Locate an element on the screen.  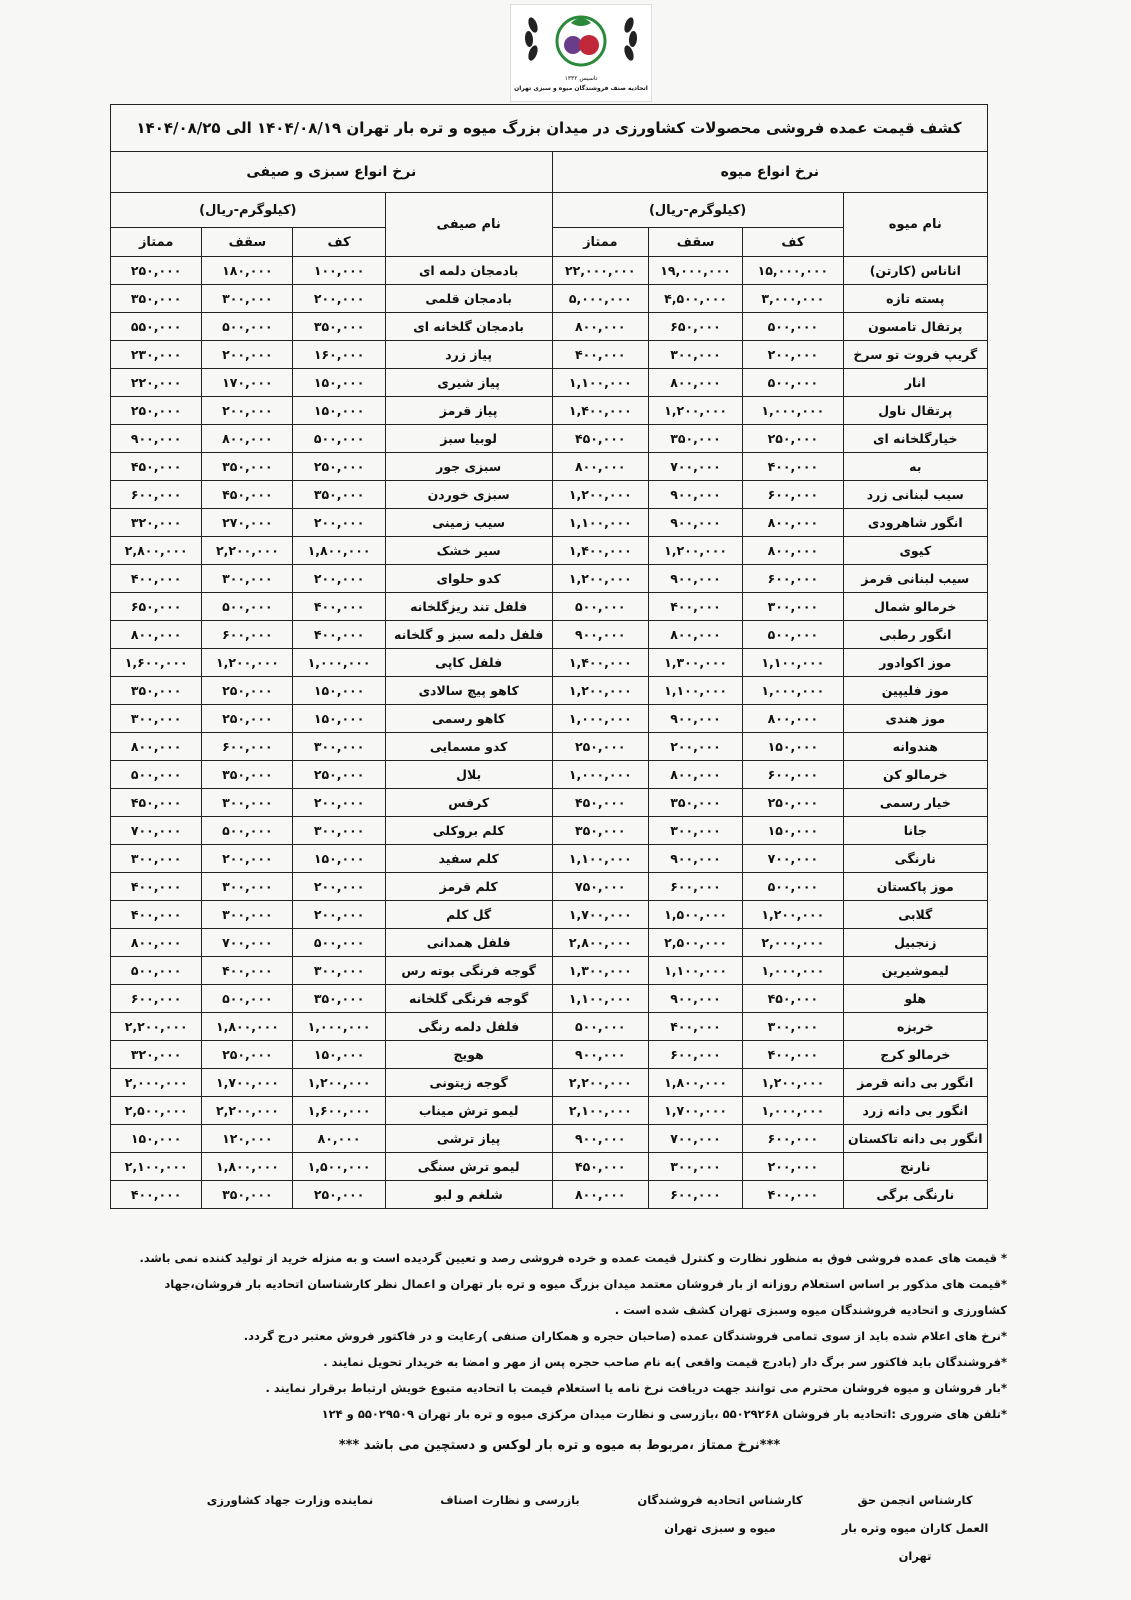
item-name: اناناس (کارتن) is located at coordinates (915, 270).